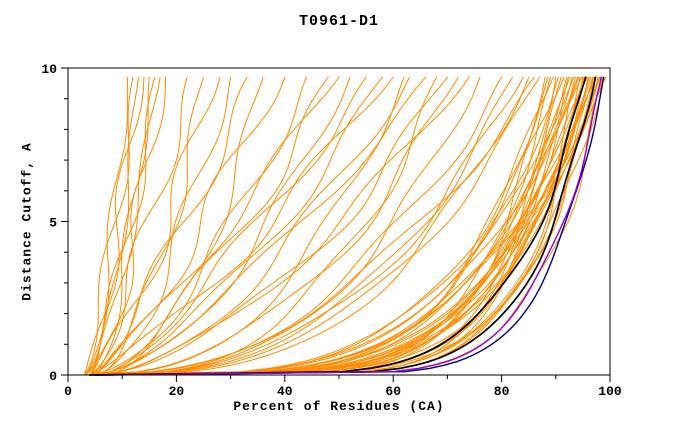 The image size is (680, 440). Describe the element at coordinates (502, 391) in the screenshot. I see `svg-text: 80` at that location.